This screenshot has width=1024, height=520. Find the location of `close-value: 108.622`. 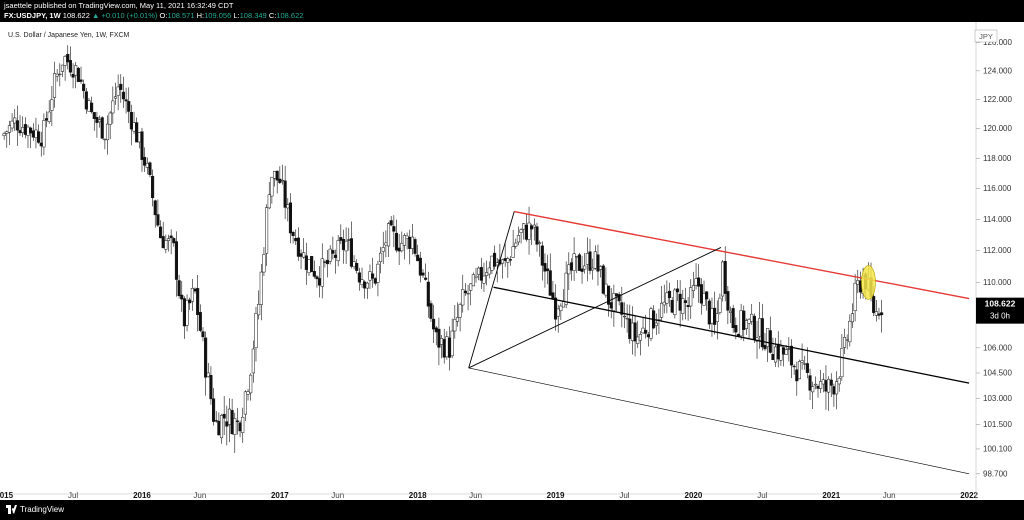

close-value: 108.622 is located at coordinates (290, 15).